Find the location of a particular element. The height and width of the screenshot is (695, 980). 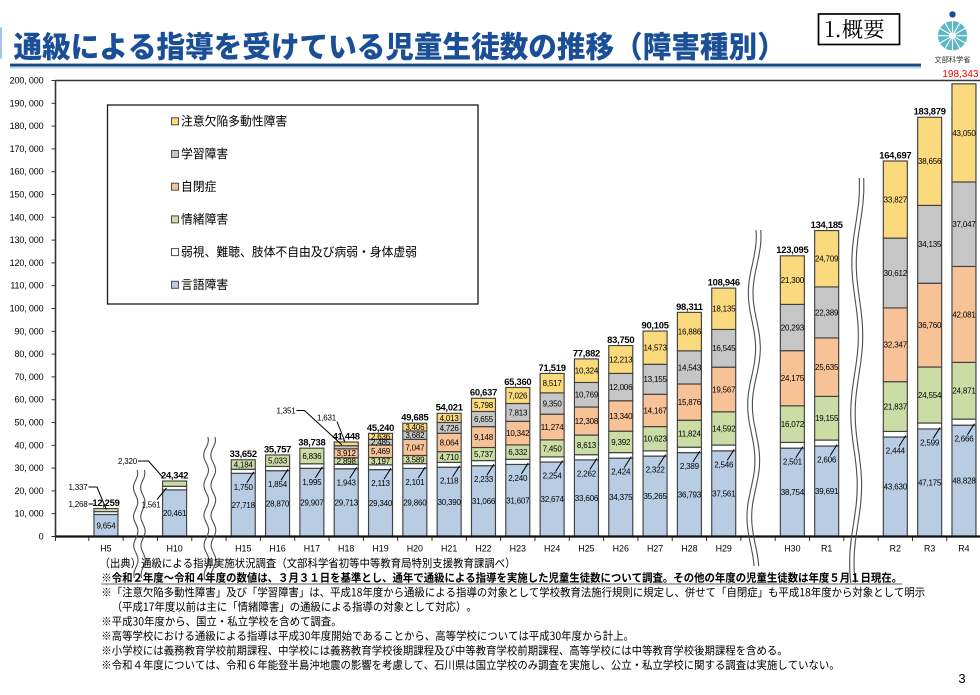

svg-text: 39,691 is located at coordinates (827, 491).